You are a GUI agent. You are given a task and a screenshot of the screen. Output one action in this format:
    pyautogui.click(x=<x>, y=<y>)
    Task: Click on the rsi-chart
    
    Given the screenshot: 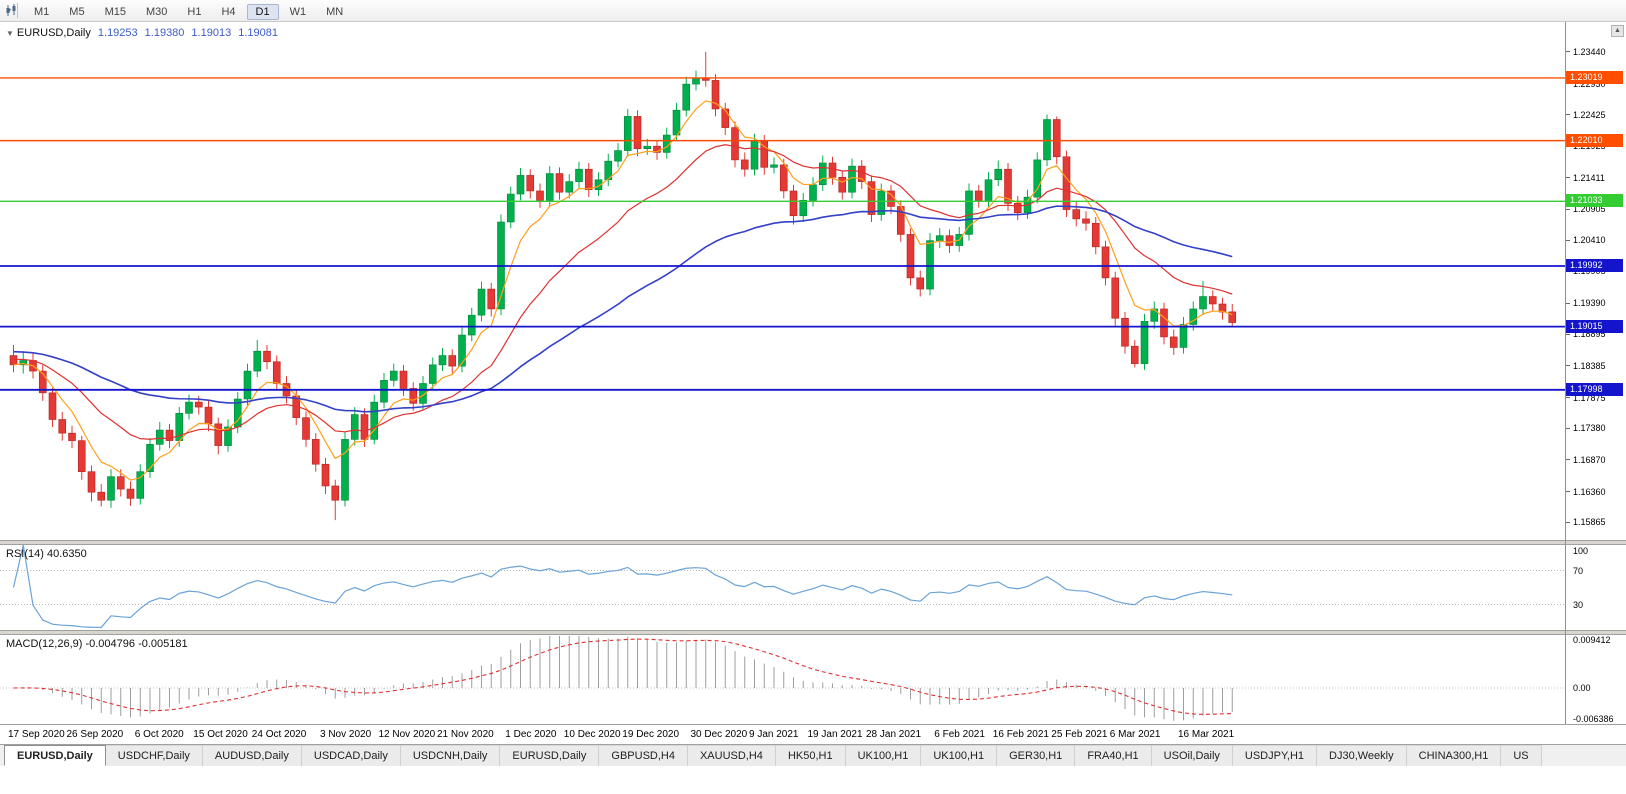 What is the action you would take?
    pyautogui.click(x=782, y=587)
    